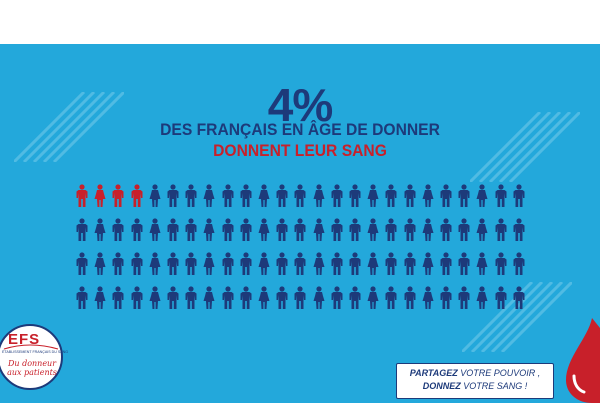 The image size is (600, 408). I want to click on share-line-1-rest: VOTRE POUVOIR ,, so click(499, 373).